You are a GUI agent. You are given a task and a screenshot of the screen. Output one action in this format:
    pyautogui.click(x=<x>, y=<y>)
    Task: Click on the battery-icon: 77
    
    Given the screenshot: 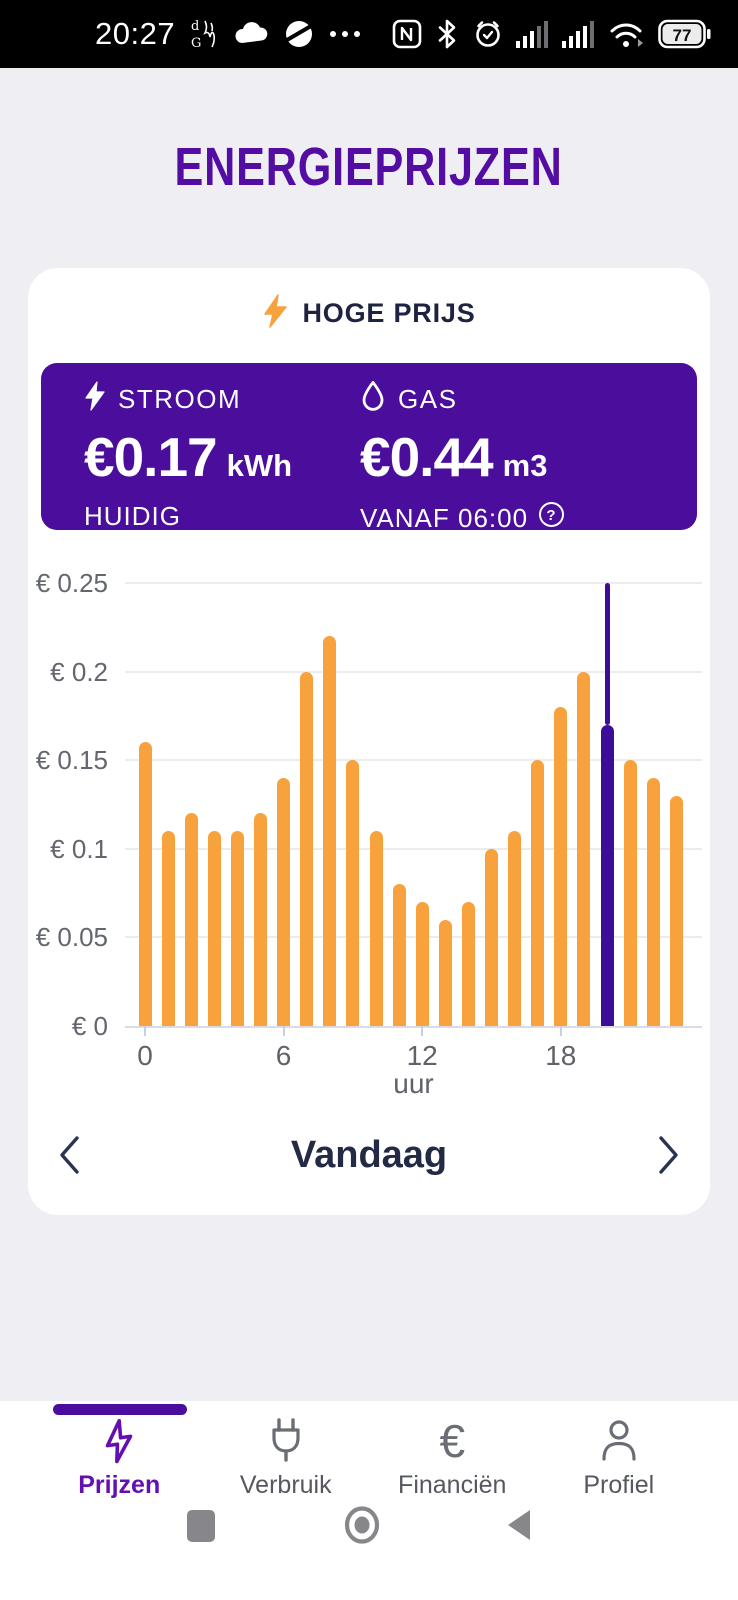 What is the action you would take?
    pyautogui.click(x=685, y=34)
    